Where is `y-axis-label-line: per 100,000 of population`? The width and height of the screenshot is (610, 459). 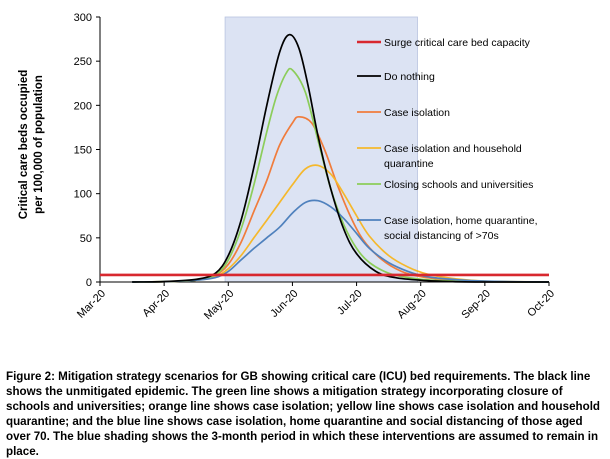
y-axis-label-line: per 100,000 of population is located at coordinates (39, 144).